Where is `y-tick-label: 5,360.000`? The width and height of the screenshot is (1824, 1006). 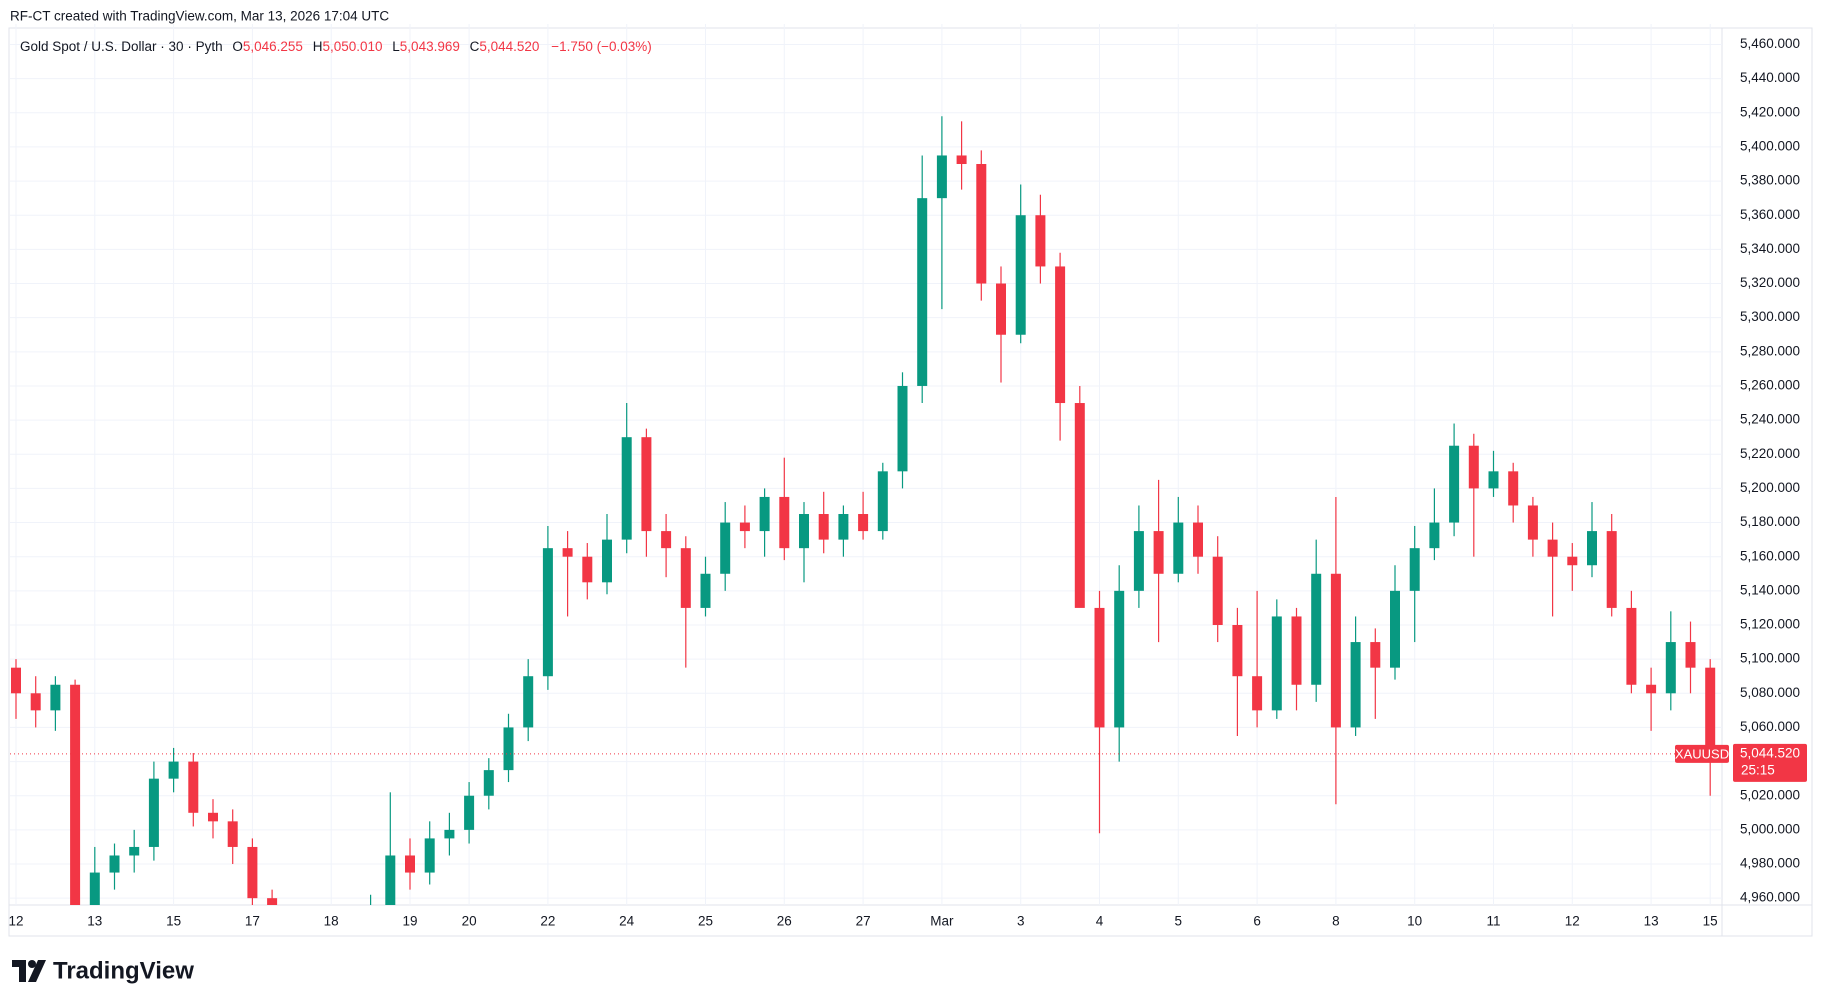
y-tick-label: 5,360.000 is located at coordinates (1770, 214).